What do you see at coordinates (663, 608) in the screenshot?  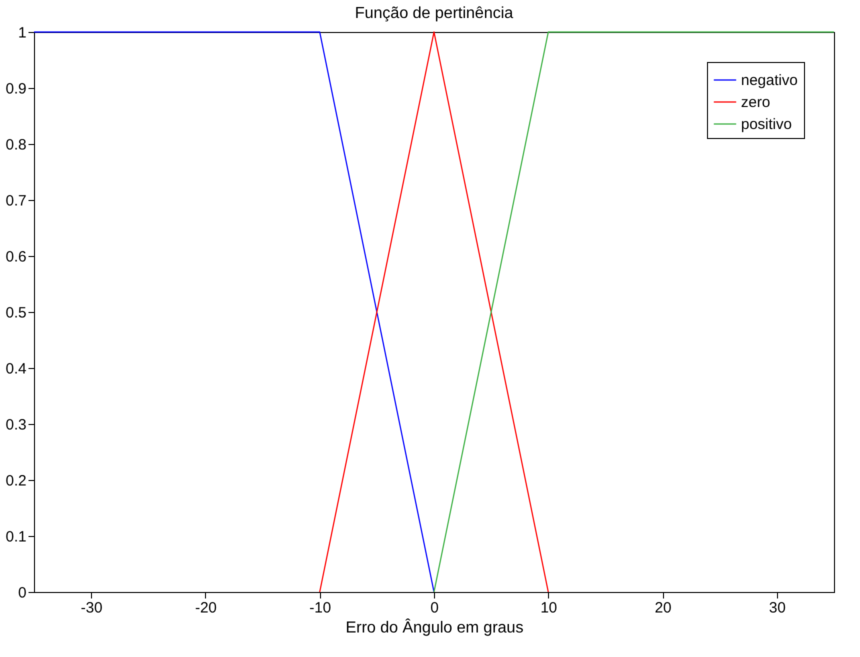 I see `x-tick-label: 20` at bounding box center [663, 608].